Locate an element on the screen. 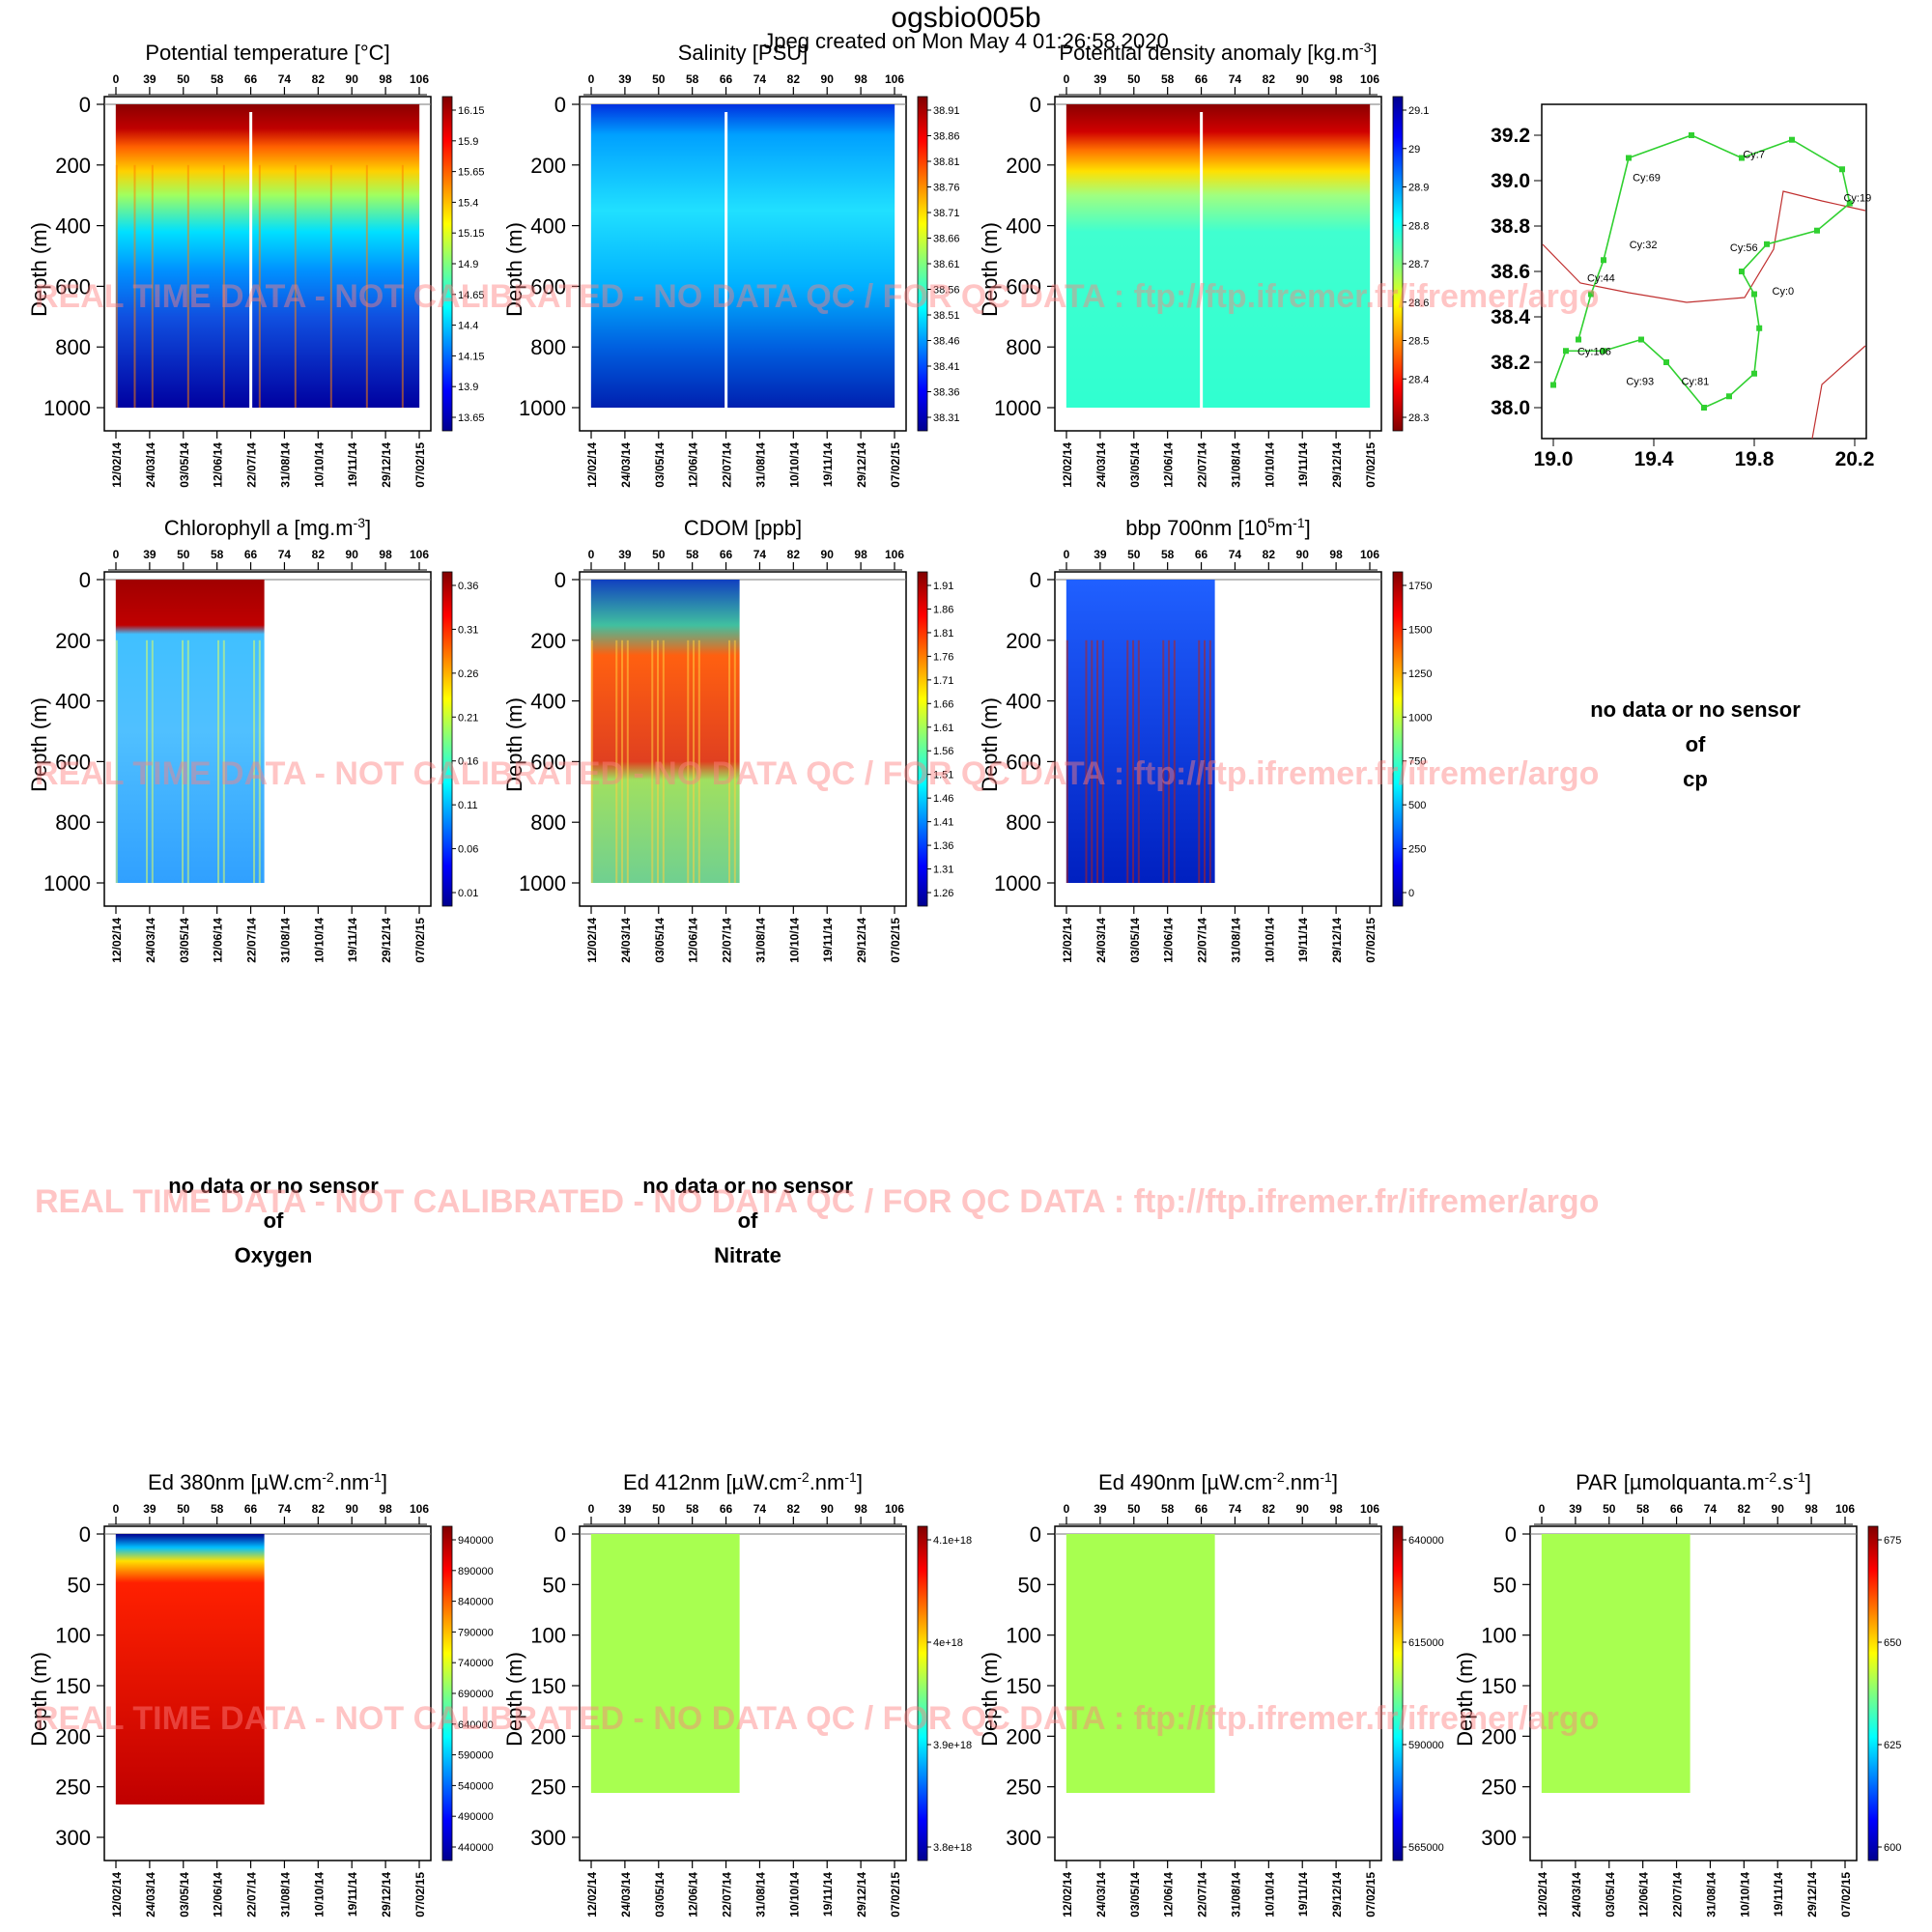 Image resolution: width=1932 pixels, height=1932 pixels. colorbar-tick-label: 250 is located at coordinates (1417, 850).